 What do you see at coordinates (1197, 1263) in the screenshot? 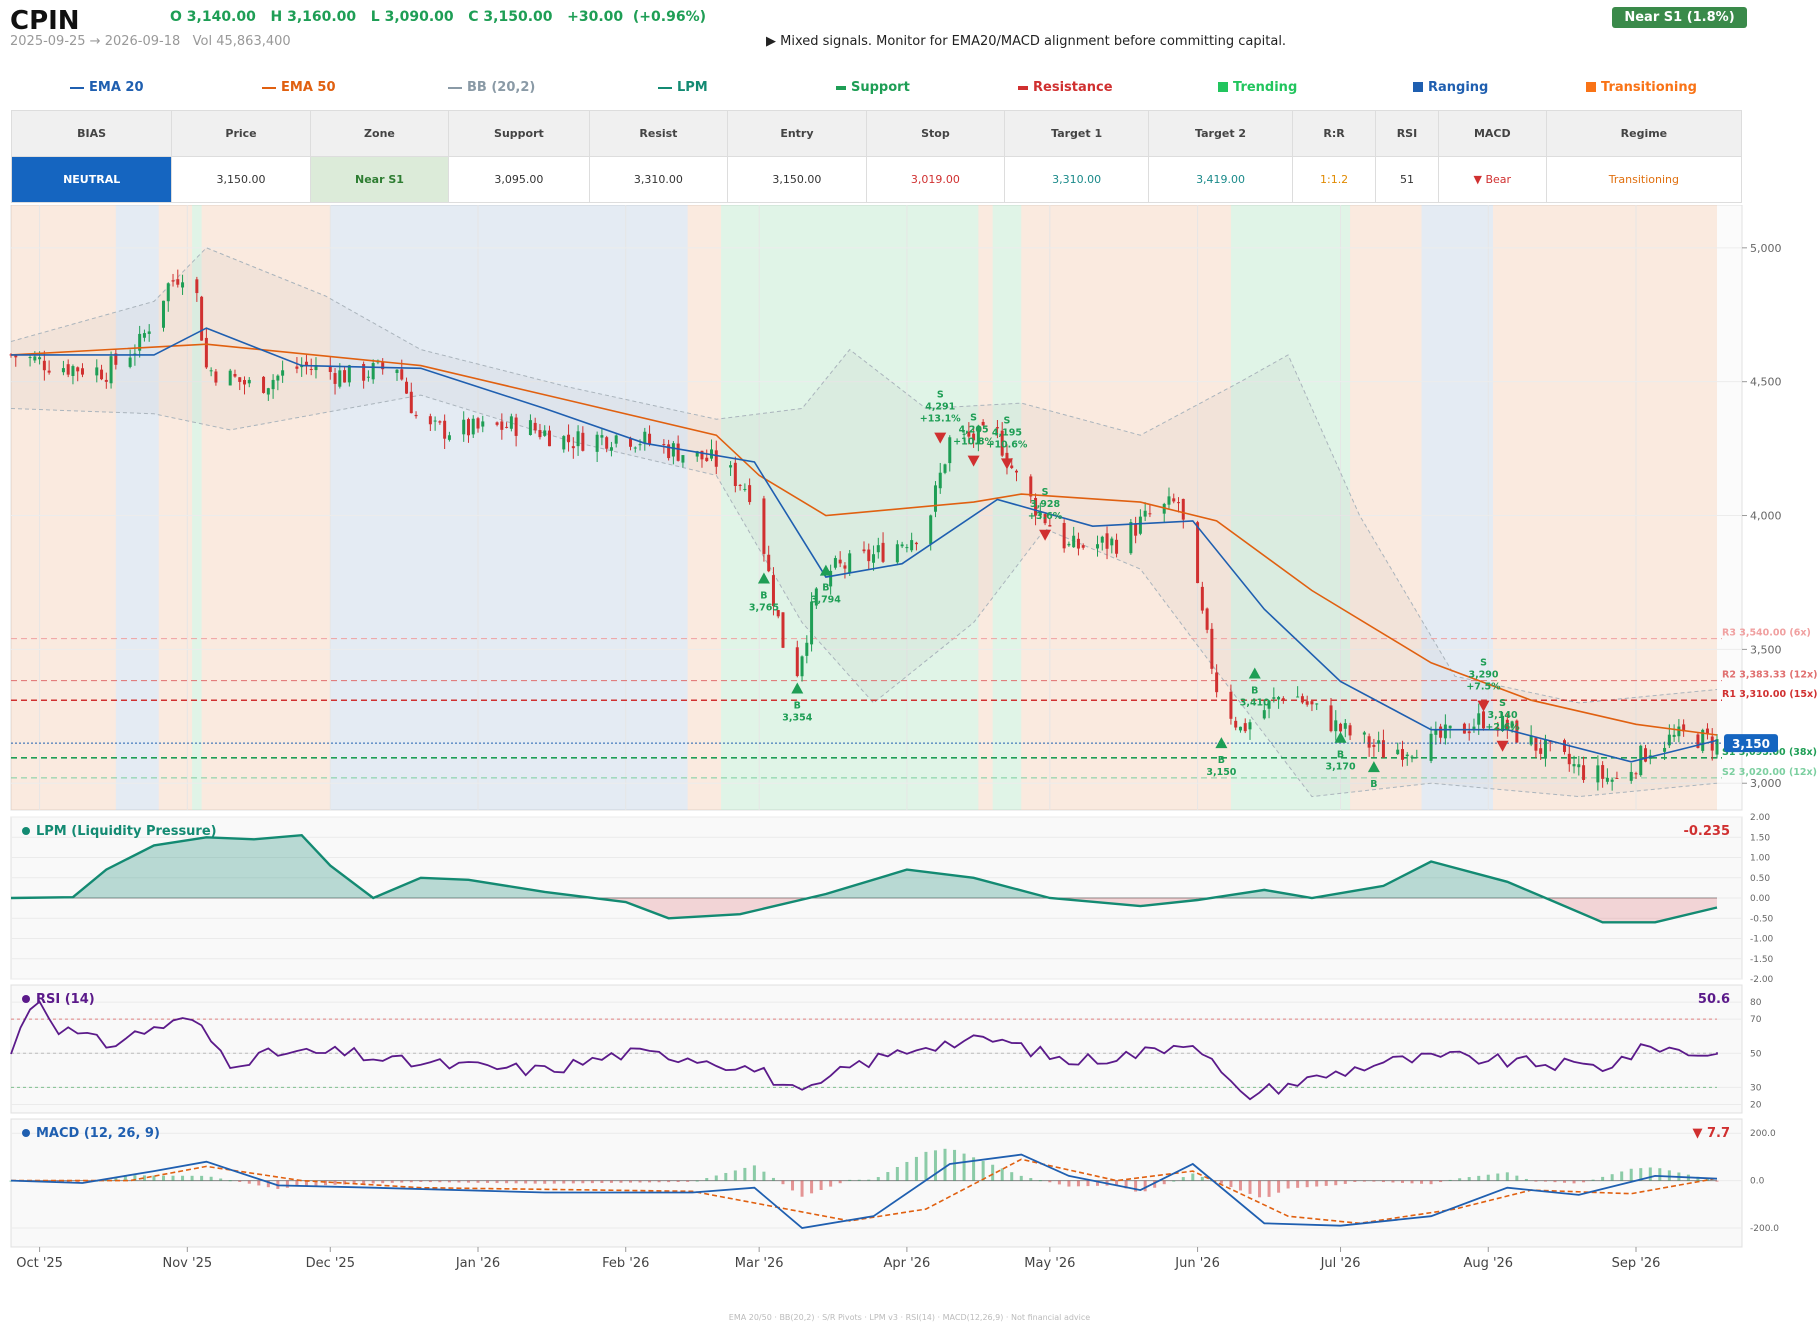
I see `x-tick-label: Jun '26` at bounding box center [1197, 1263].